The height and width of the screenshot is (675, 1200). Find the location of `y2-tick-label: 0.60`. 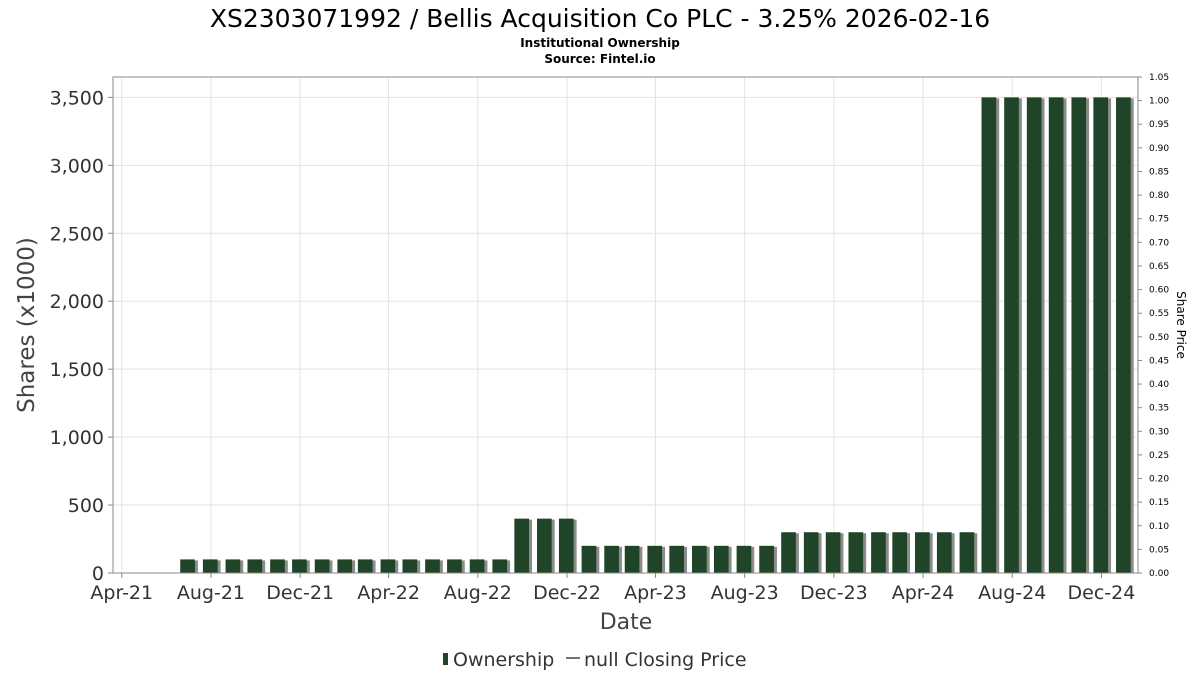

y2-tick-label: 0.60 is located at coordinates (1159, 291).